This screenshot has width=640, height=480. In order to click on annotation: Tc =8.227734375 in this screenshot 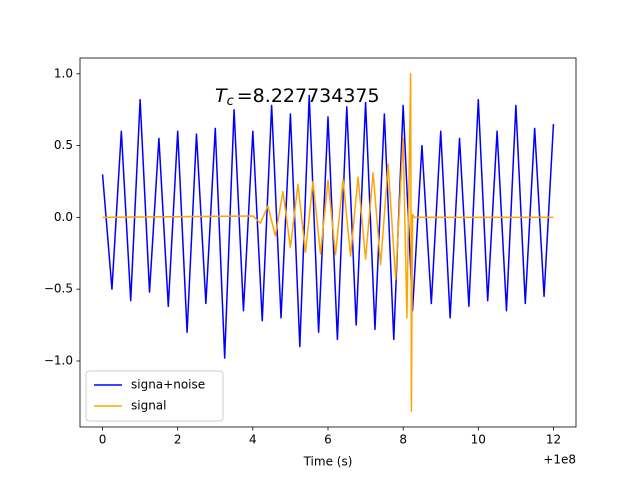, I will do `click(297, 97)`.